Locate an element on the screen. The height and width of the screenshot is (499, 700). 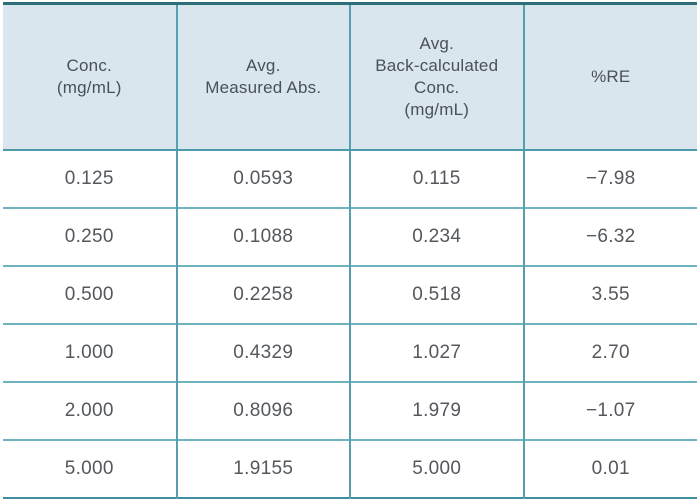
cell-percent-re: −6.32 is located at coordinates (610, 236).